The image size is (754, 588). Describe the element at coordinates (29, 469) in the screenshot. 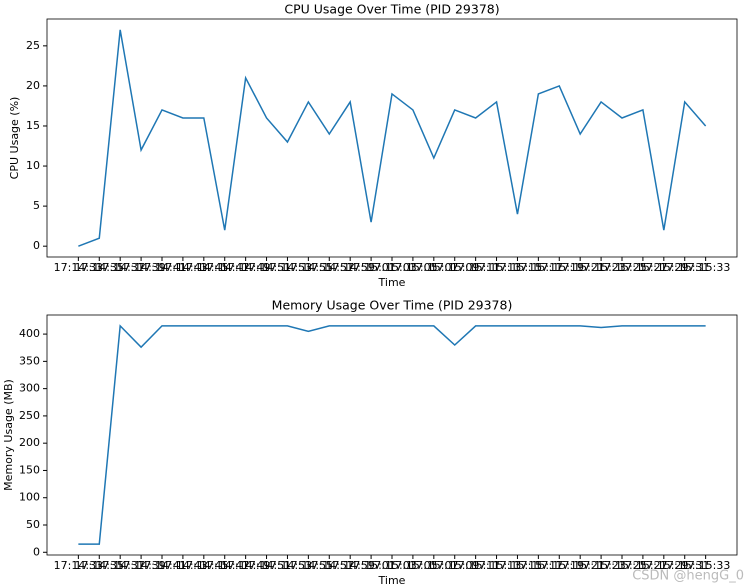

I see `y-tick-label: 150` at that location.